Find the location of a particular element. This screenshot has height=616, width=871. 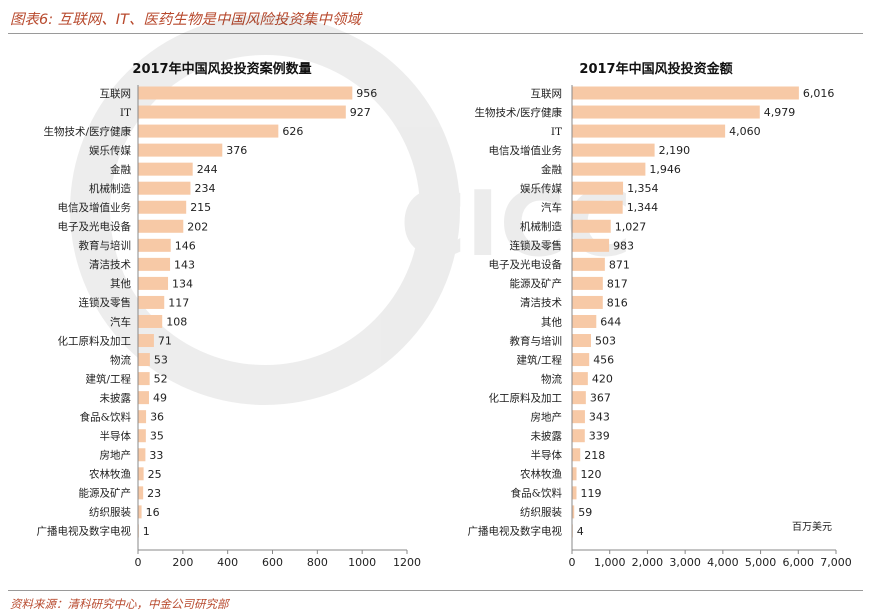

source-note: 资料来源：清科研究中心，中金公司研究部 is located at coordinates (119, 604).